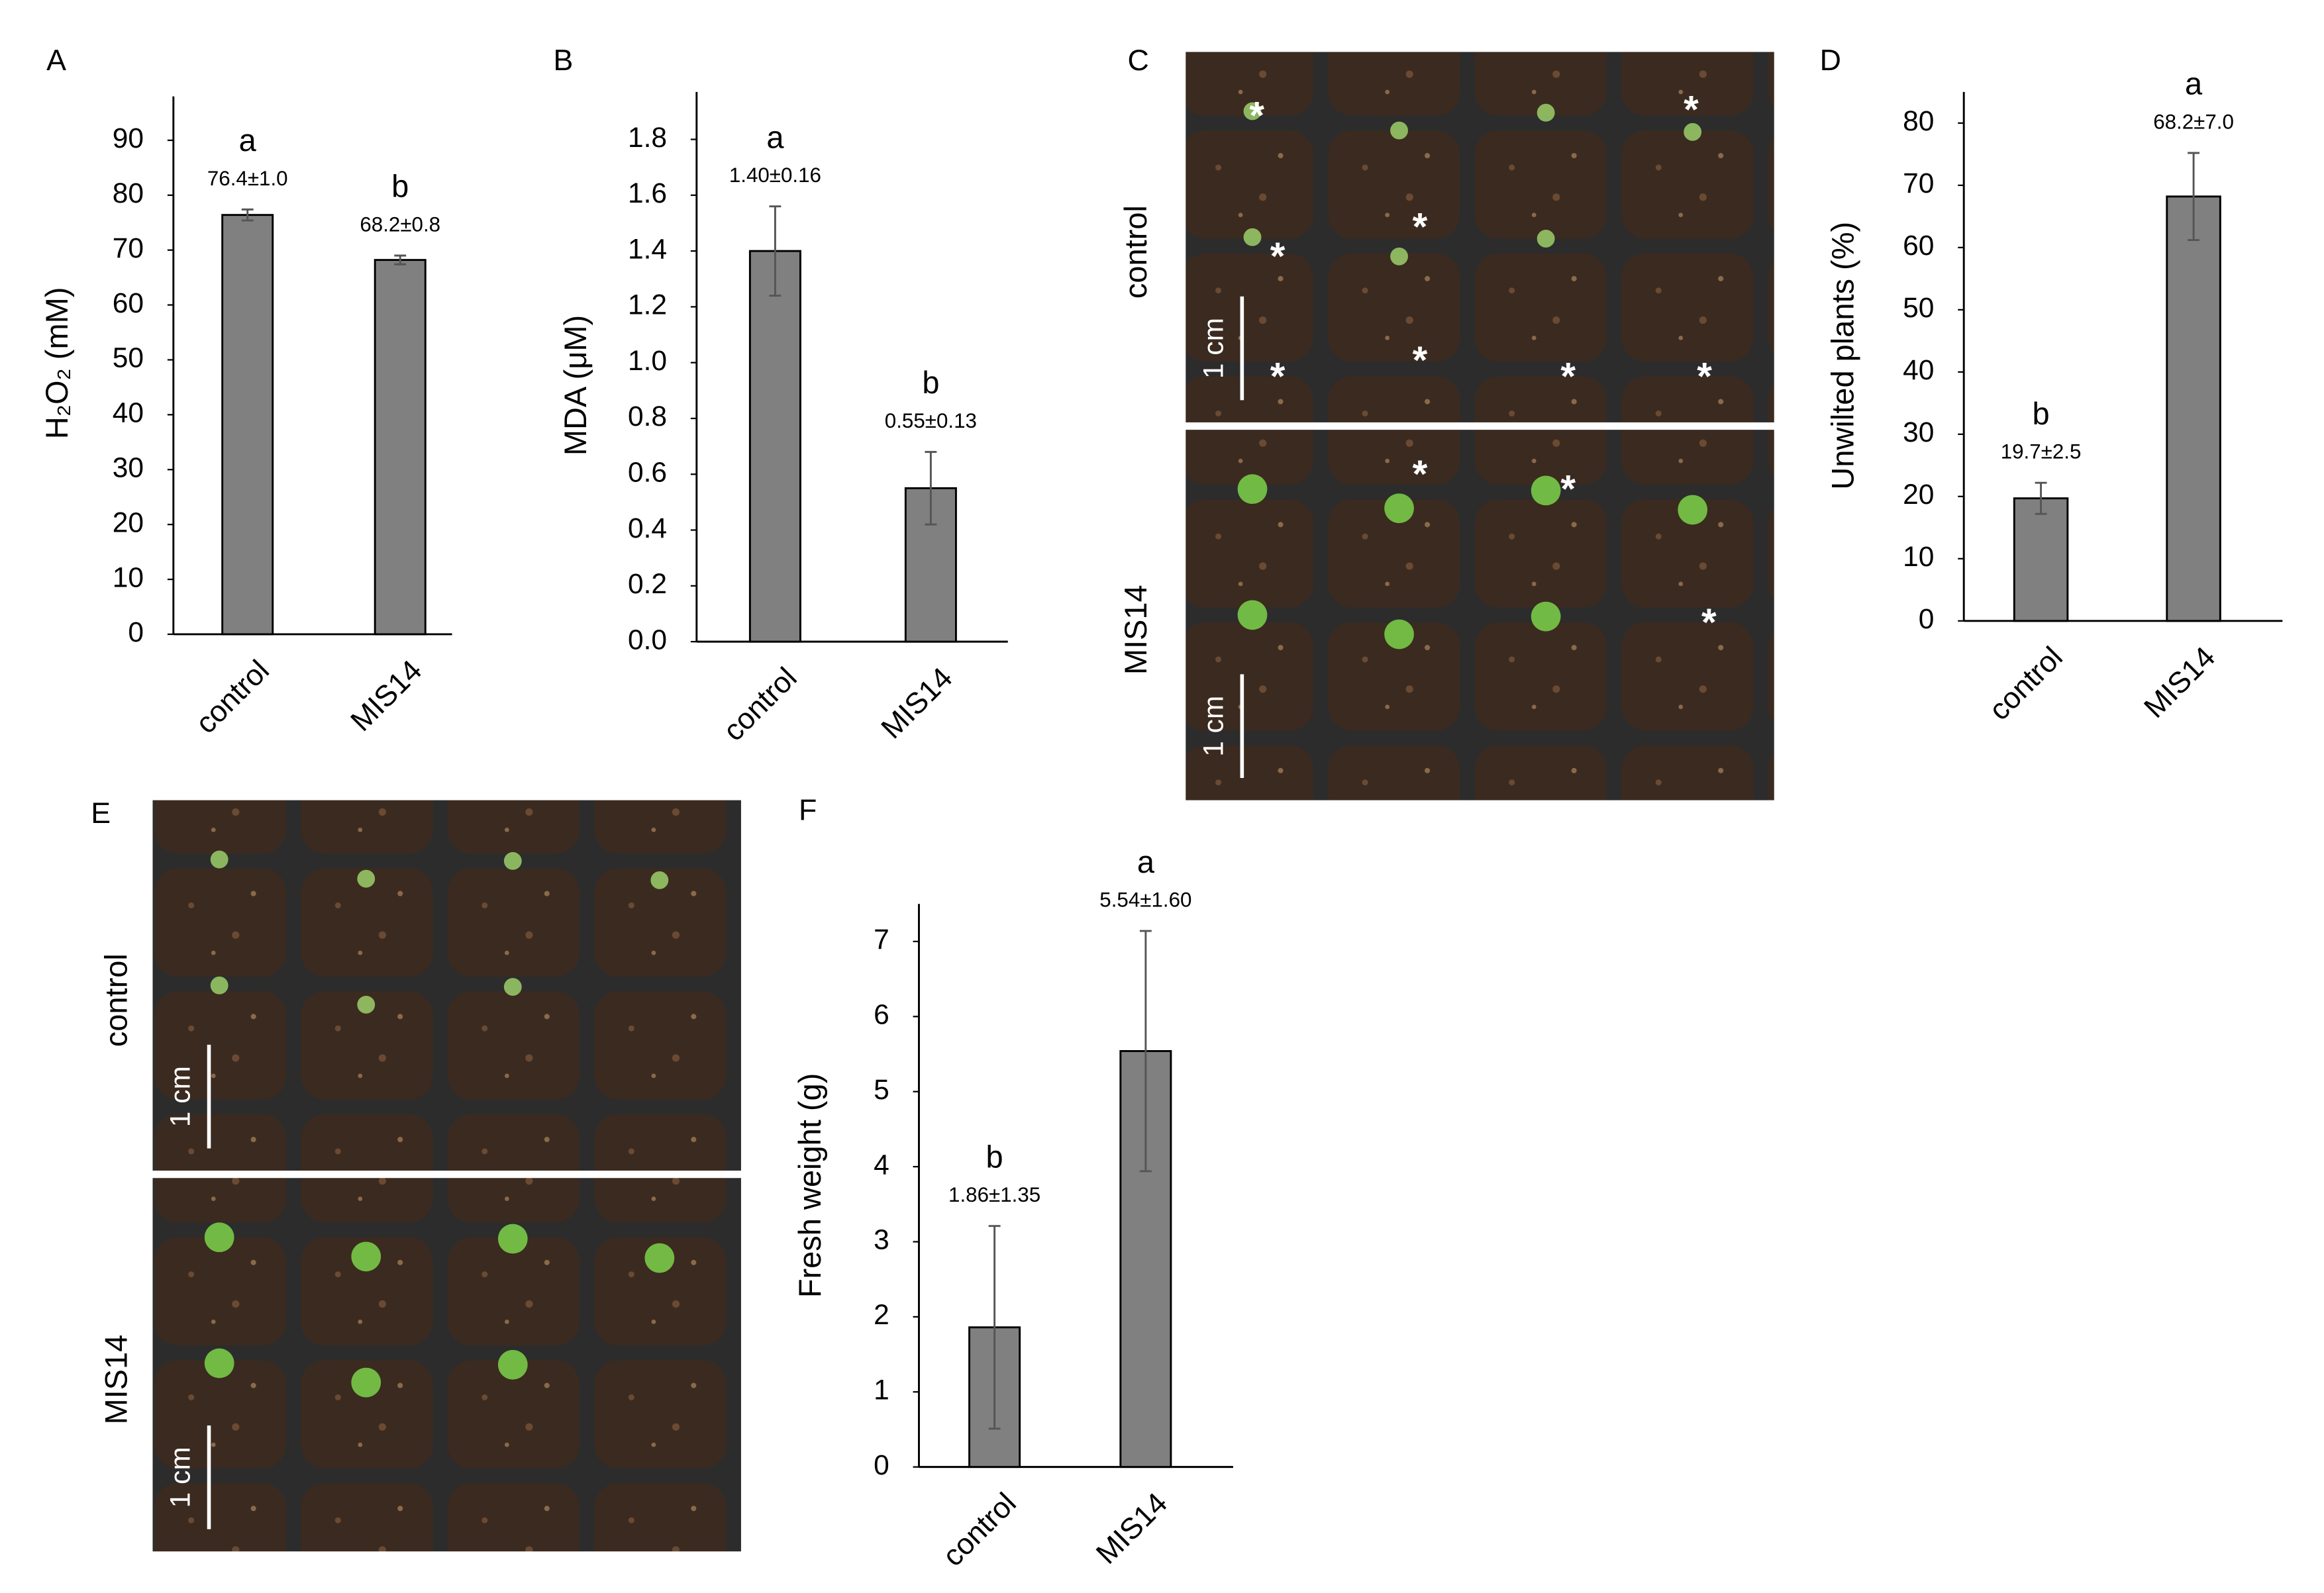  I want to click on scale-bar-label: 1 cm, so click(1213, 348).